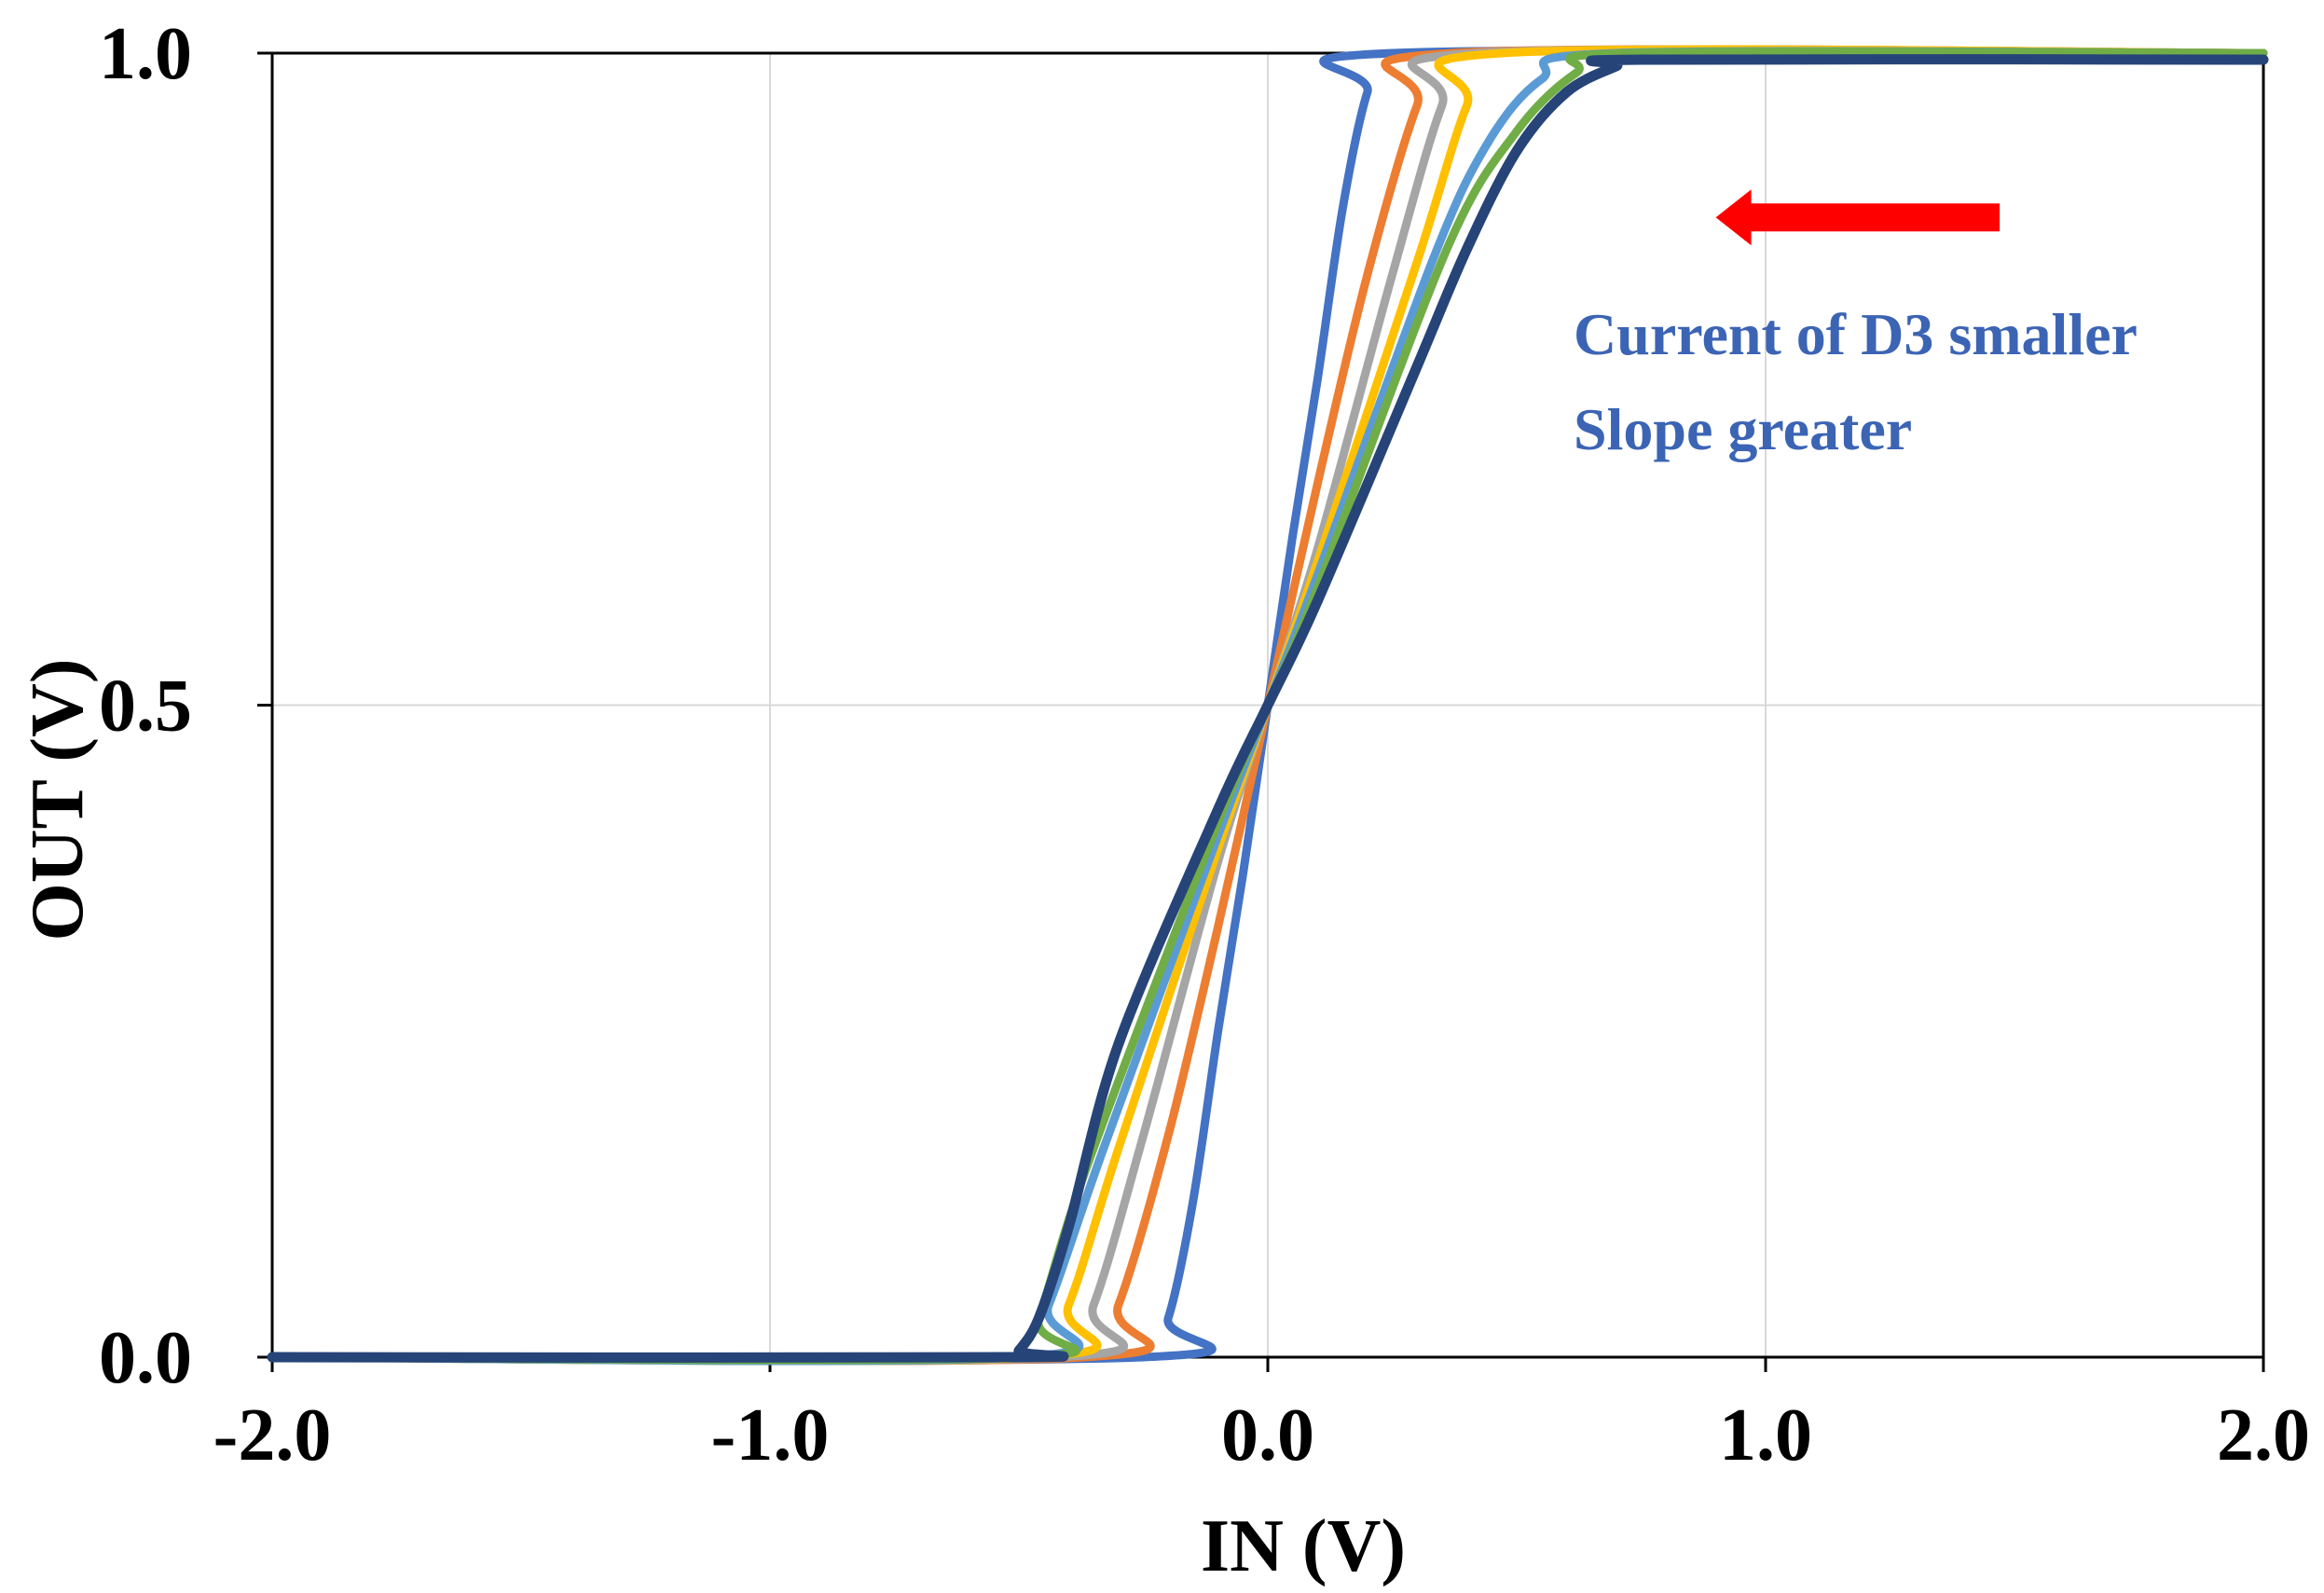 The height and width of the screenshot is (1593, 2324). I want to click on x-tick-label-3: 1.0, so click(1765, 1435).